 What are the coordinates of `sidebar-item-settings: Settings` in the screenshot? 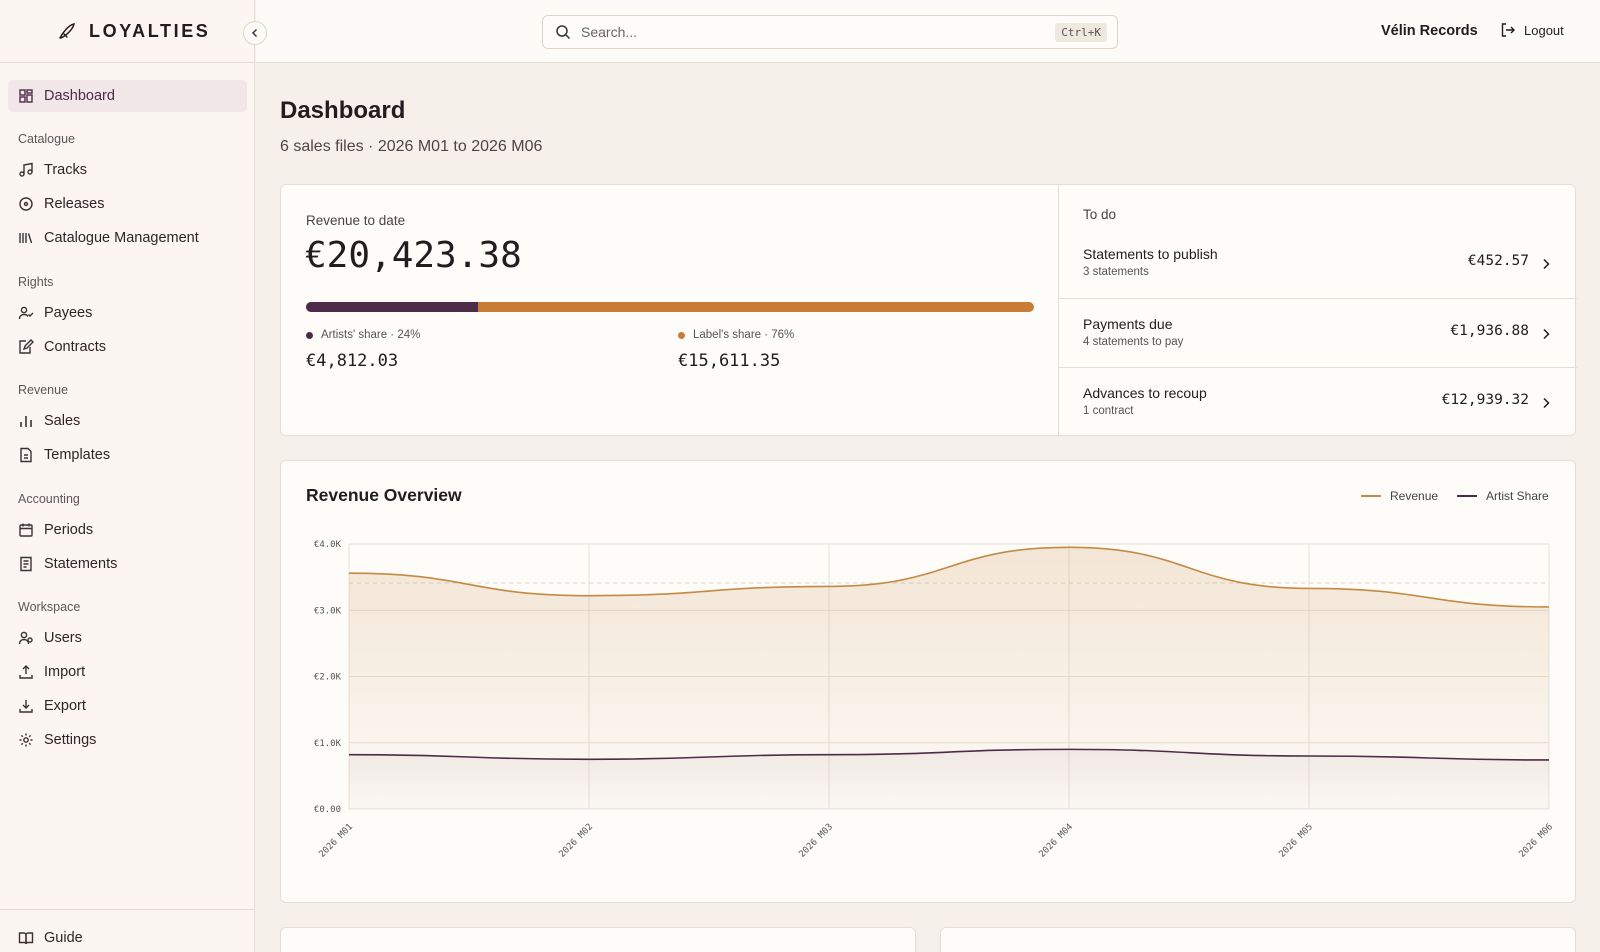 It's located at (57, 740).